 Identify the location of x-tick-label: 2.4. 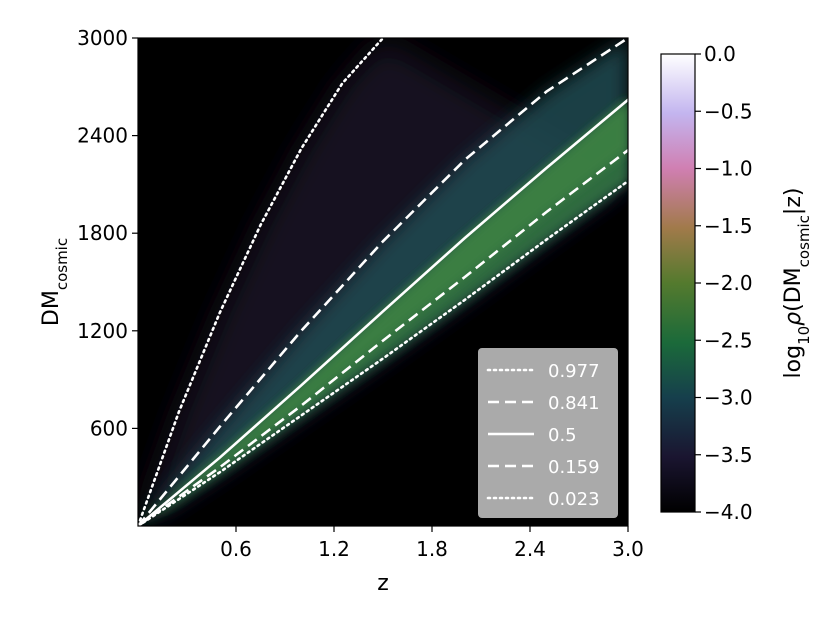
(530, 549).